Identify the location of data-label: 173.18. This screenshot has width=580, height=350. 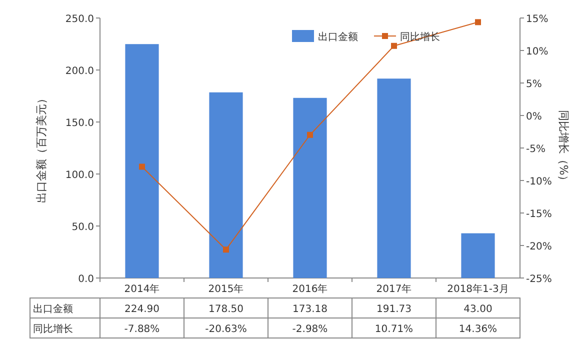
(310, 309).